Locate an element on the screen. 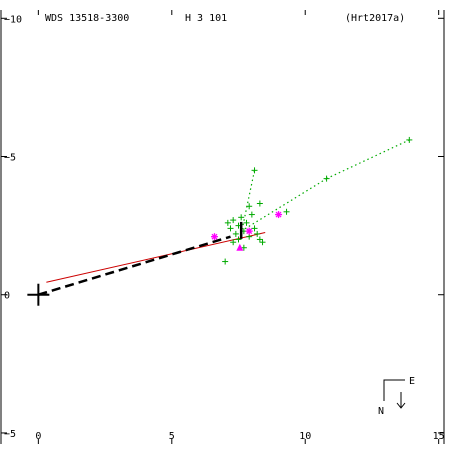 This screenshot has height=450, width=450. compass-north-label: N is located at coordinates (381, 411).